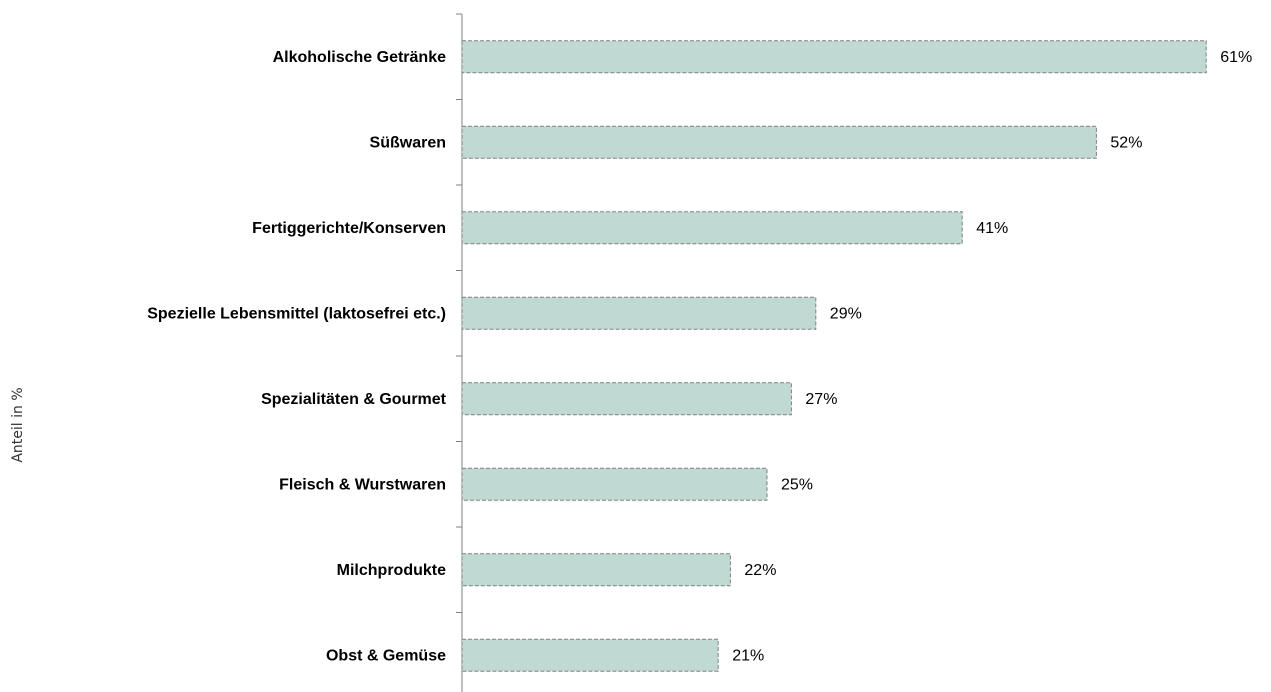 Image resolution: width=1271 pixels, height=692 pixels. I want to click on data-label: 41%, so click(992, 228).